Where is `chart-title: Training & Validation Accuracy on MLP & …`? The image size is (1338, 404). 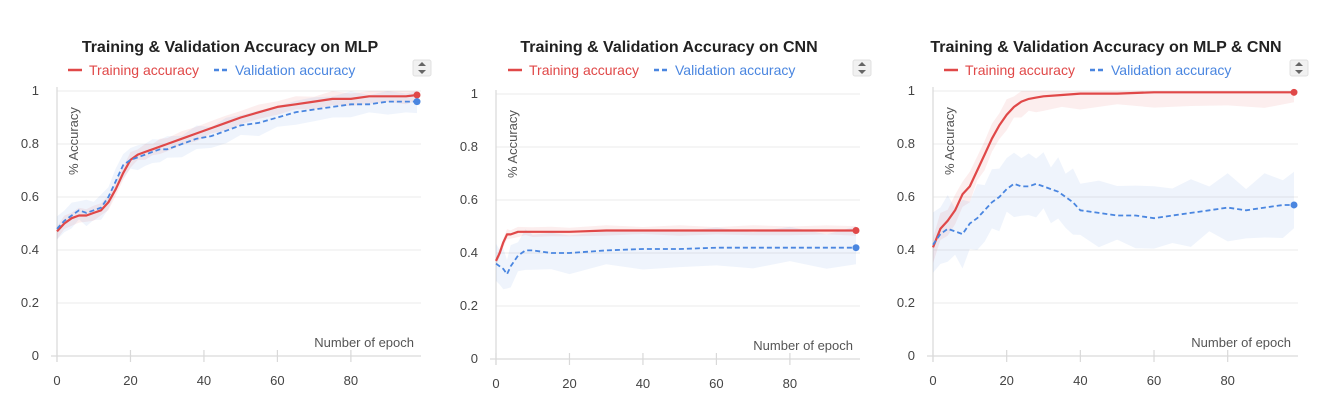
chart-title: Training & Validation Accuracy on MLP & … is located at coordinates (1105, 47).